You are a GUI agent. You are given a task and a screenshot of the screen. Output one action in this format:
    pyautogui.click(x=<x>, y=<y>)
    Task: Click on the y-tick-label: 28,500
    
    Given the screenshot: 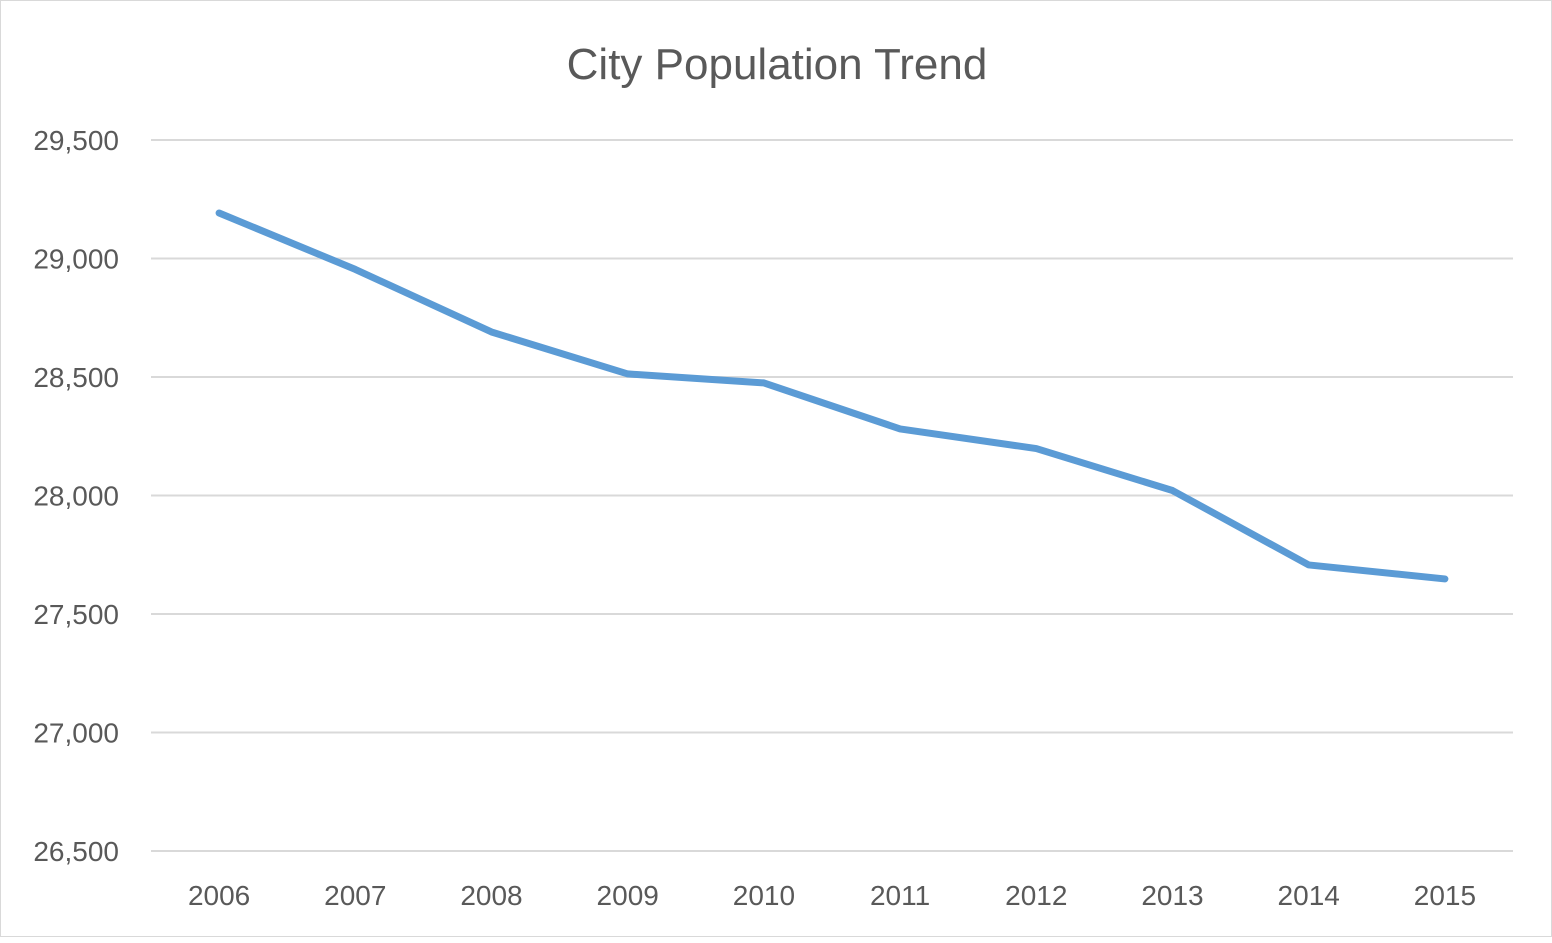 What is the action you would take?
    pyautogui.click(x=76, y=377)
    